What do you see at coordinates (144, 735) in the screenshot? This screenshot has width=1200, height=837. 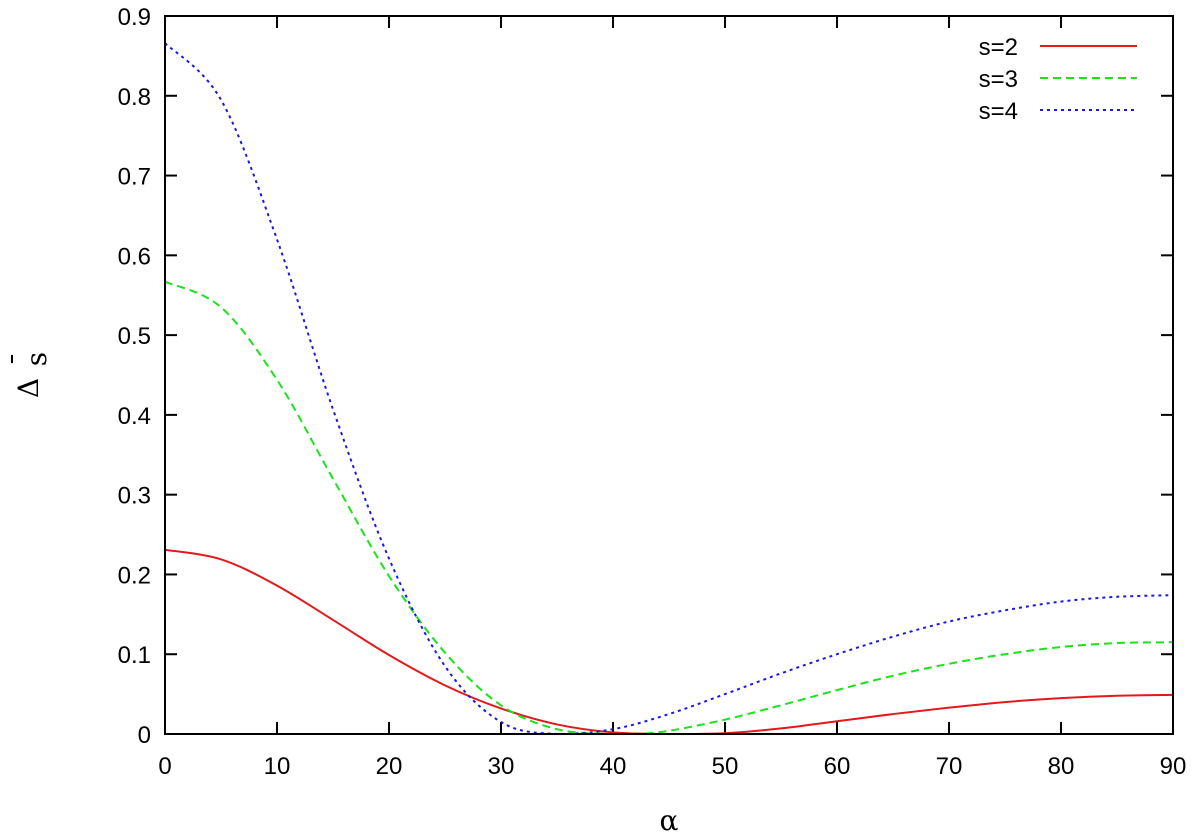 I see `y-tick-label: 0` at bounding box center [144, 735].